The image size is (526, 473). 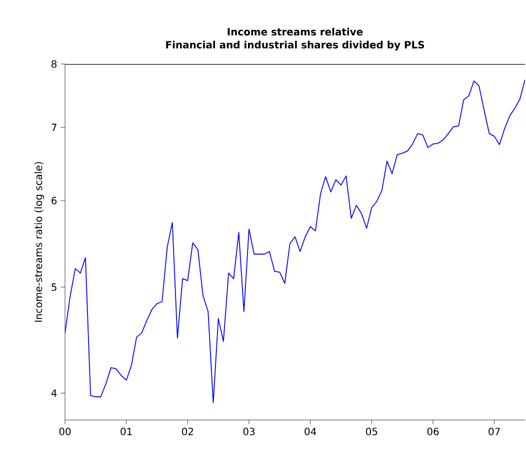 I want to click on y-tick-label: 4, so click(x=54, y=393).